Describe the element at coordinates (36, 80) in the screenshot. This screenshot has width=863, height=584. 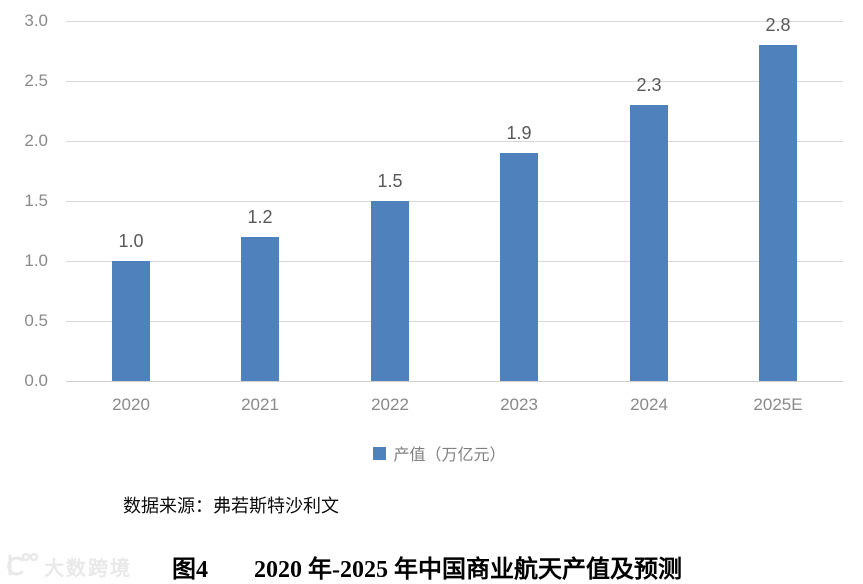
I see `y-axis-tick-label: 2.5` at that location.